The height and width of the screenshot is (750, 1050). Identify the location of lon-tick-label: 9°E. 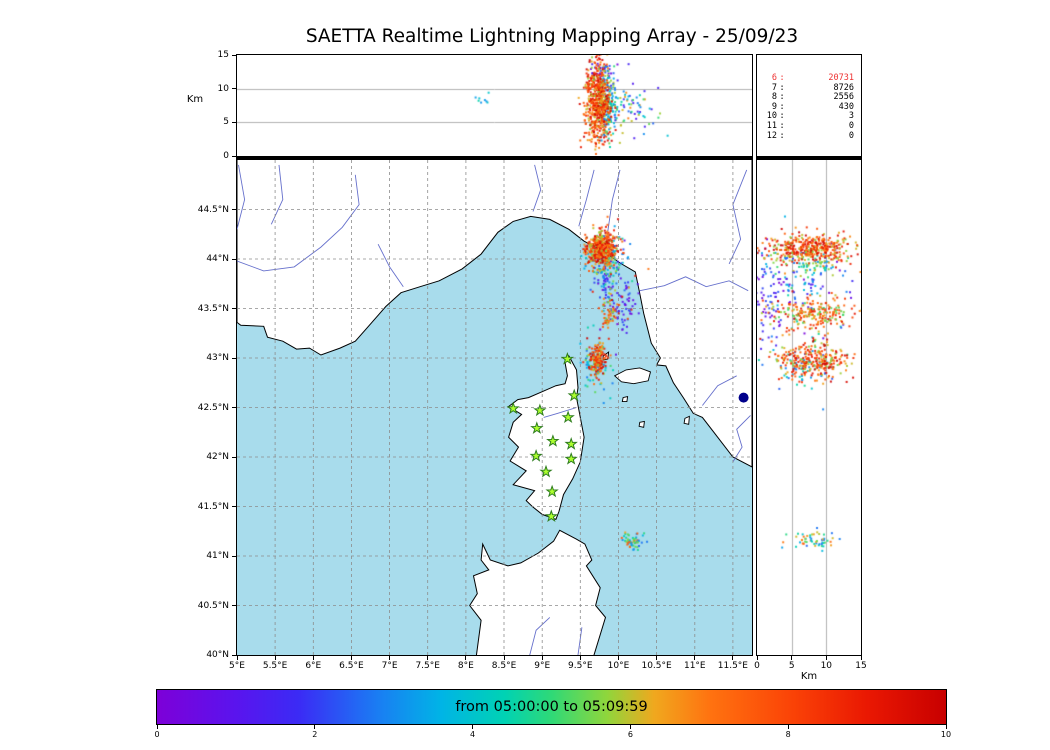
(542, 666).